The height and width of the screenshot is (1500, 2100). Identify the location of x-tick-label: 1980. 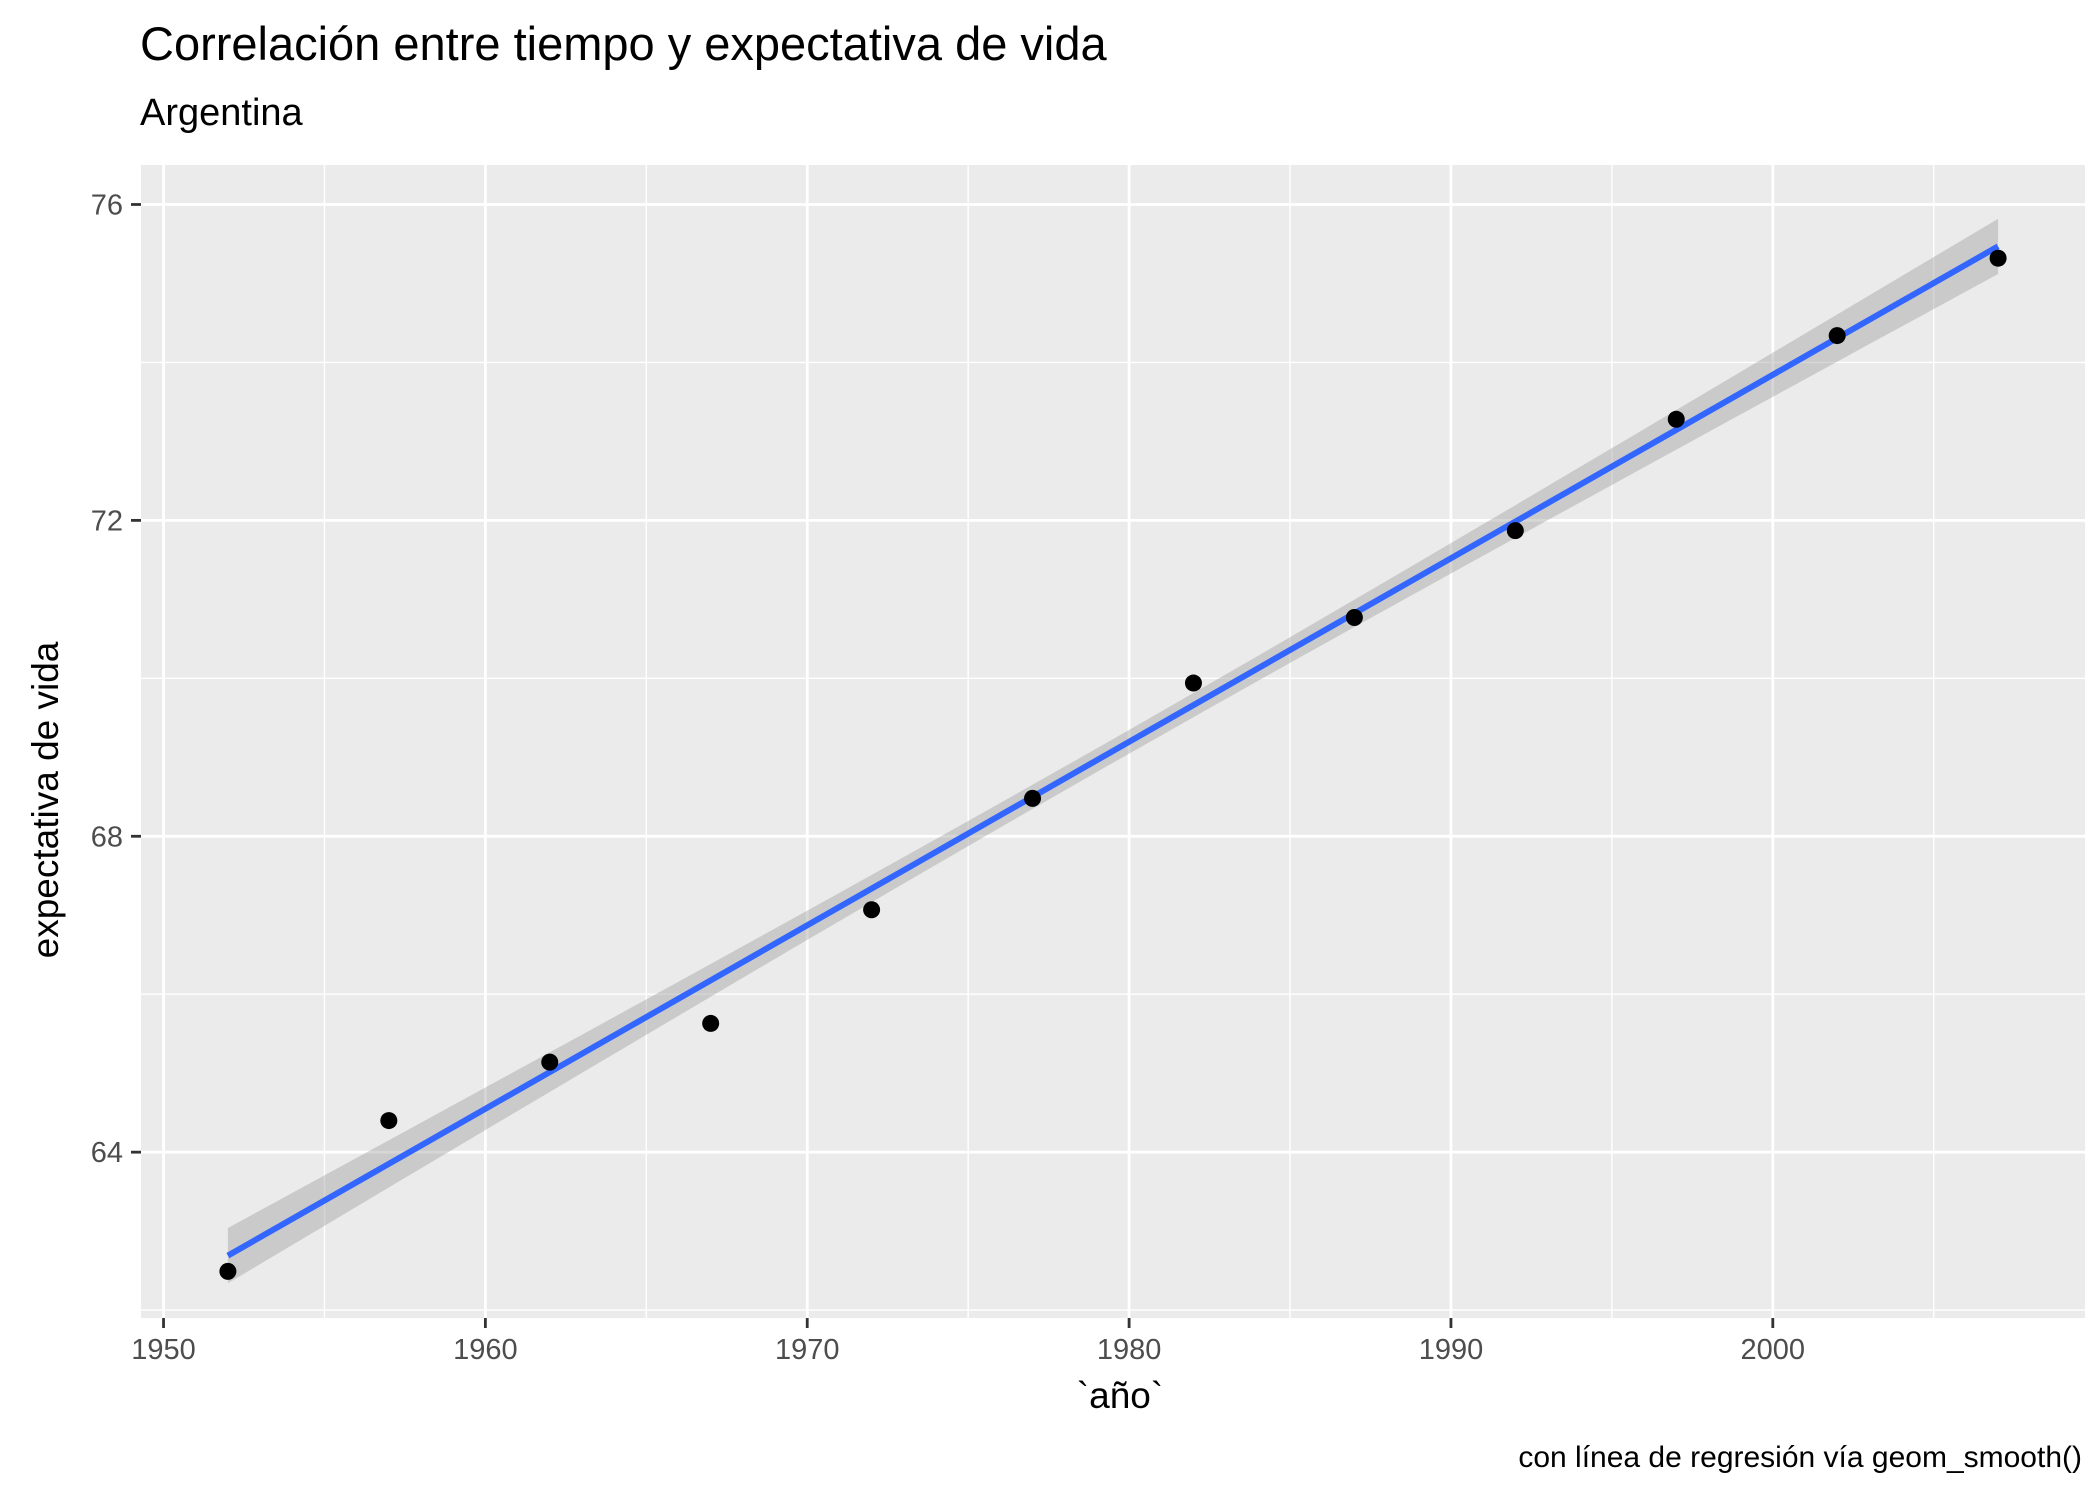
(1129, 1350).